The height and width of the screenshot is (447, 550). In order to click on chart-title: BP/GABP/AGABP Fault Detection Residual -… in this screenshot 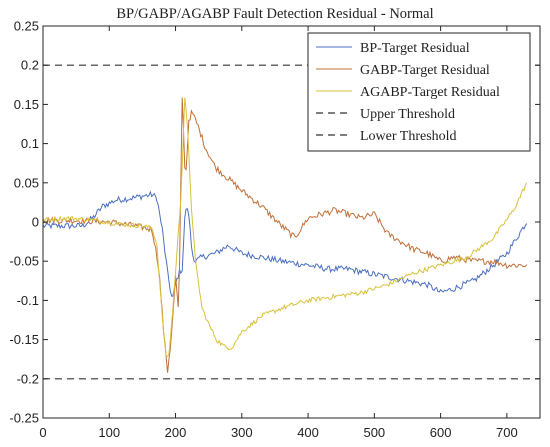, I will do `click(274, 14)`.